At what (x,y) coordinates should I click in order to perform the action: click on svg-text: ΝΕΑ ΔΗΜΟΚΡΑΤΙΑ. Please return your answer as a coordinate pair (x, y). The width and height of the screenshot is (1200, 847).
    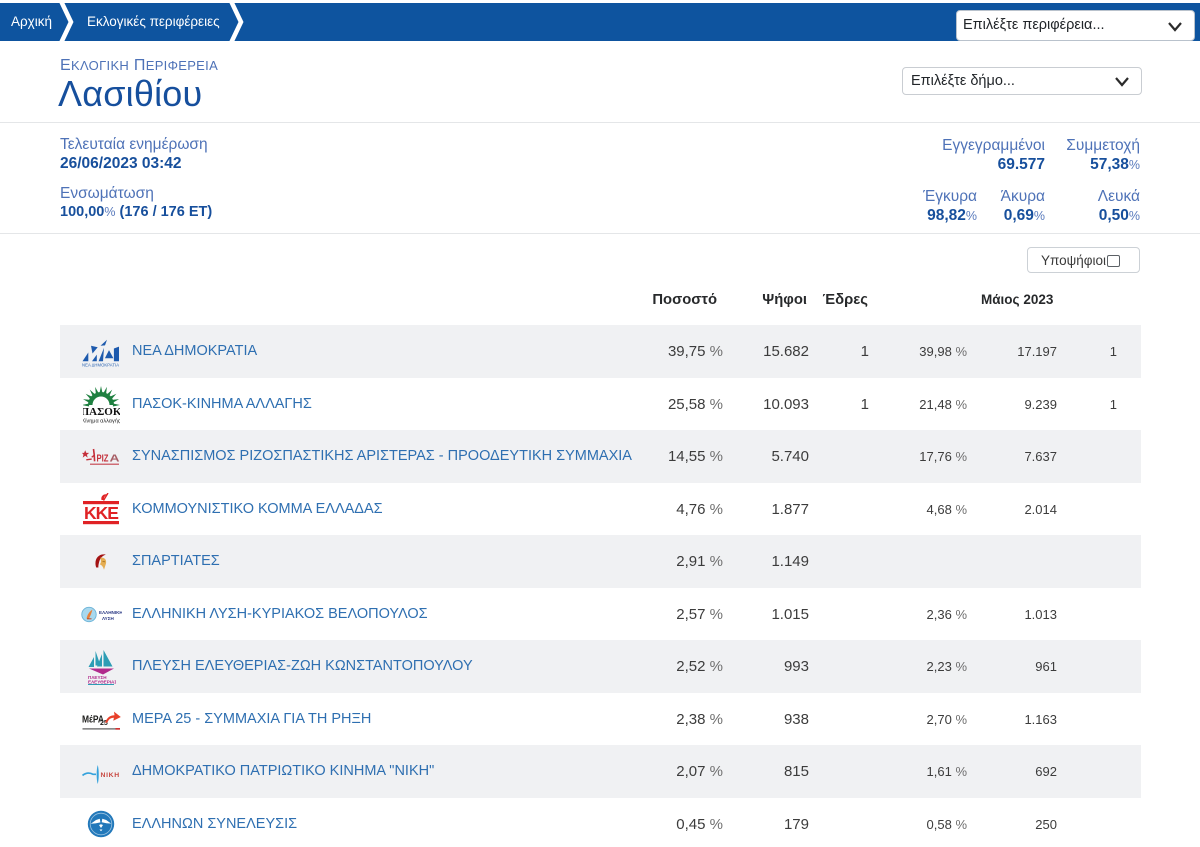
    Looking at the image, I should click on (100, 365).